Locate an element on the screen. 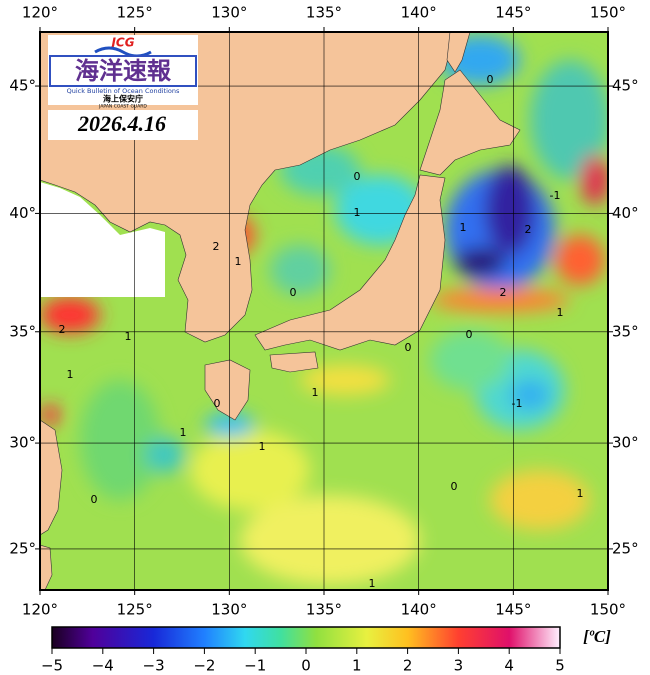 Image resolution: width=650 pixels, height=675 pixels. colorbar-tick-label: 5 is located at coordinates (560, 666).